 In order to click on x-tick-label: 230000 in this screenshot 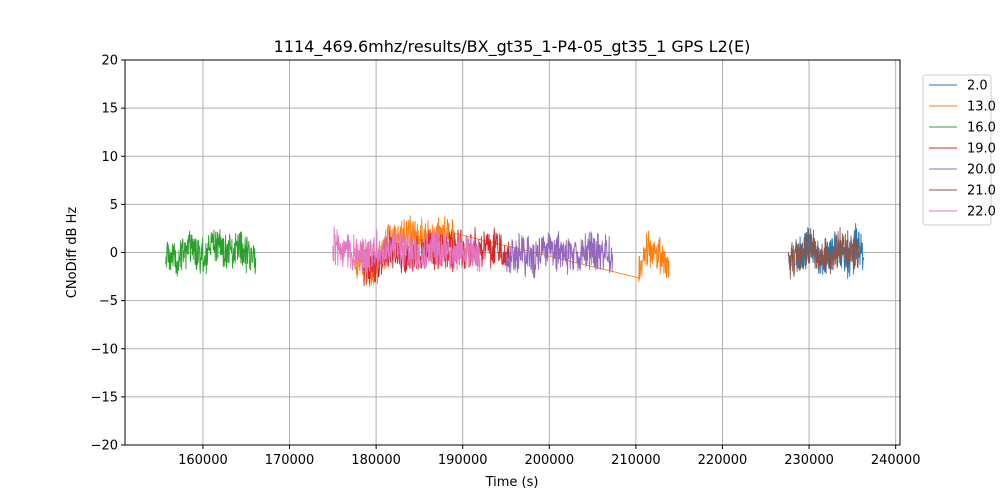, I will do `click(809, 460)`.